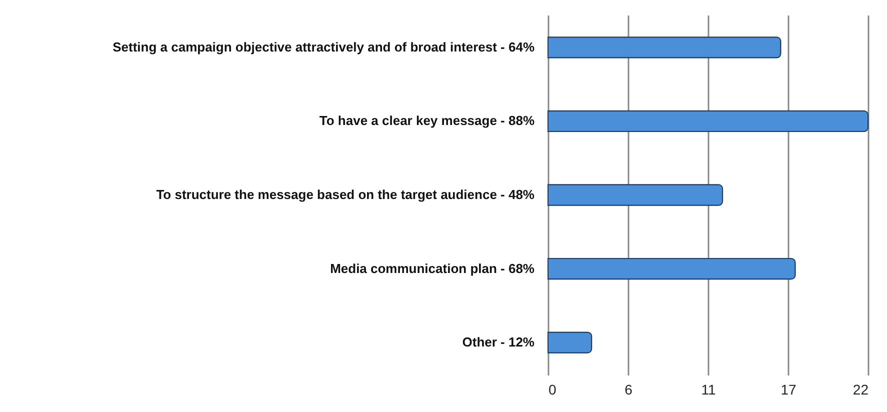  What do you see at coordinates (552, 390) in the screenshot?
I see `x-tick-label: 0` at bounding box center [552, 390].